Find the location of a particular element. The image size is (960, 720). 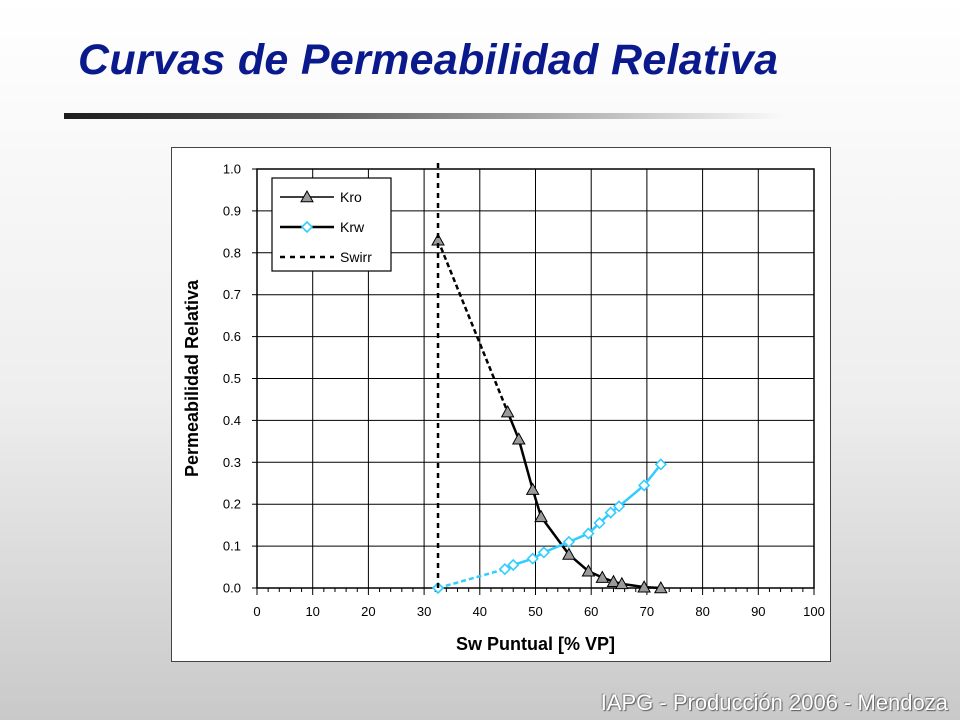

y-tick-label: 0.4 is located at coordinates (232, 420).